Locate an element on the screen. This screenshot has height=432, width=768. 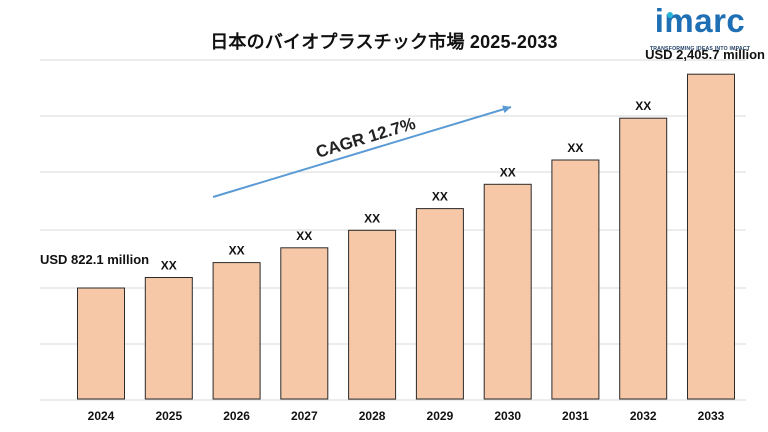
bar-2026 is located at coordinates (236, 331).